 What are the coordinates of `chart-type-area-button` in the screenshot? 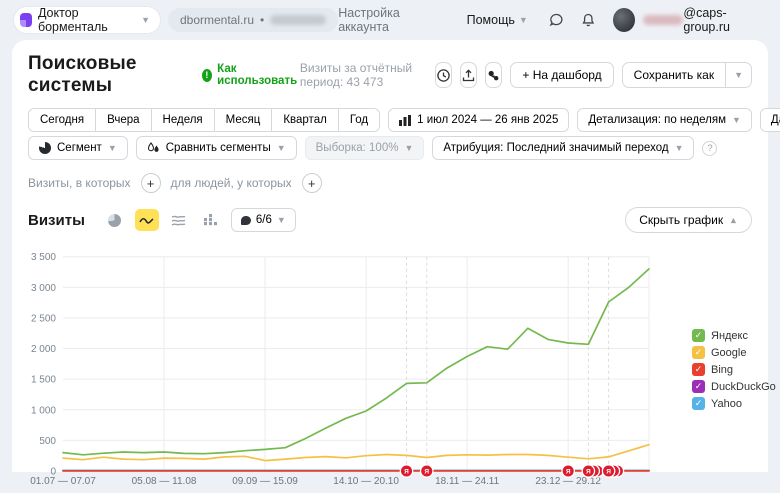 It's located at (179, 220).